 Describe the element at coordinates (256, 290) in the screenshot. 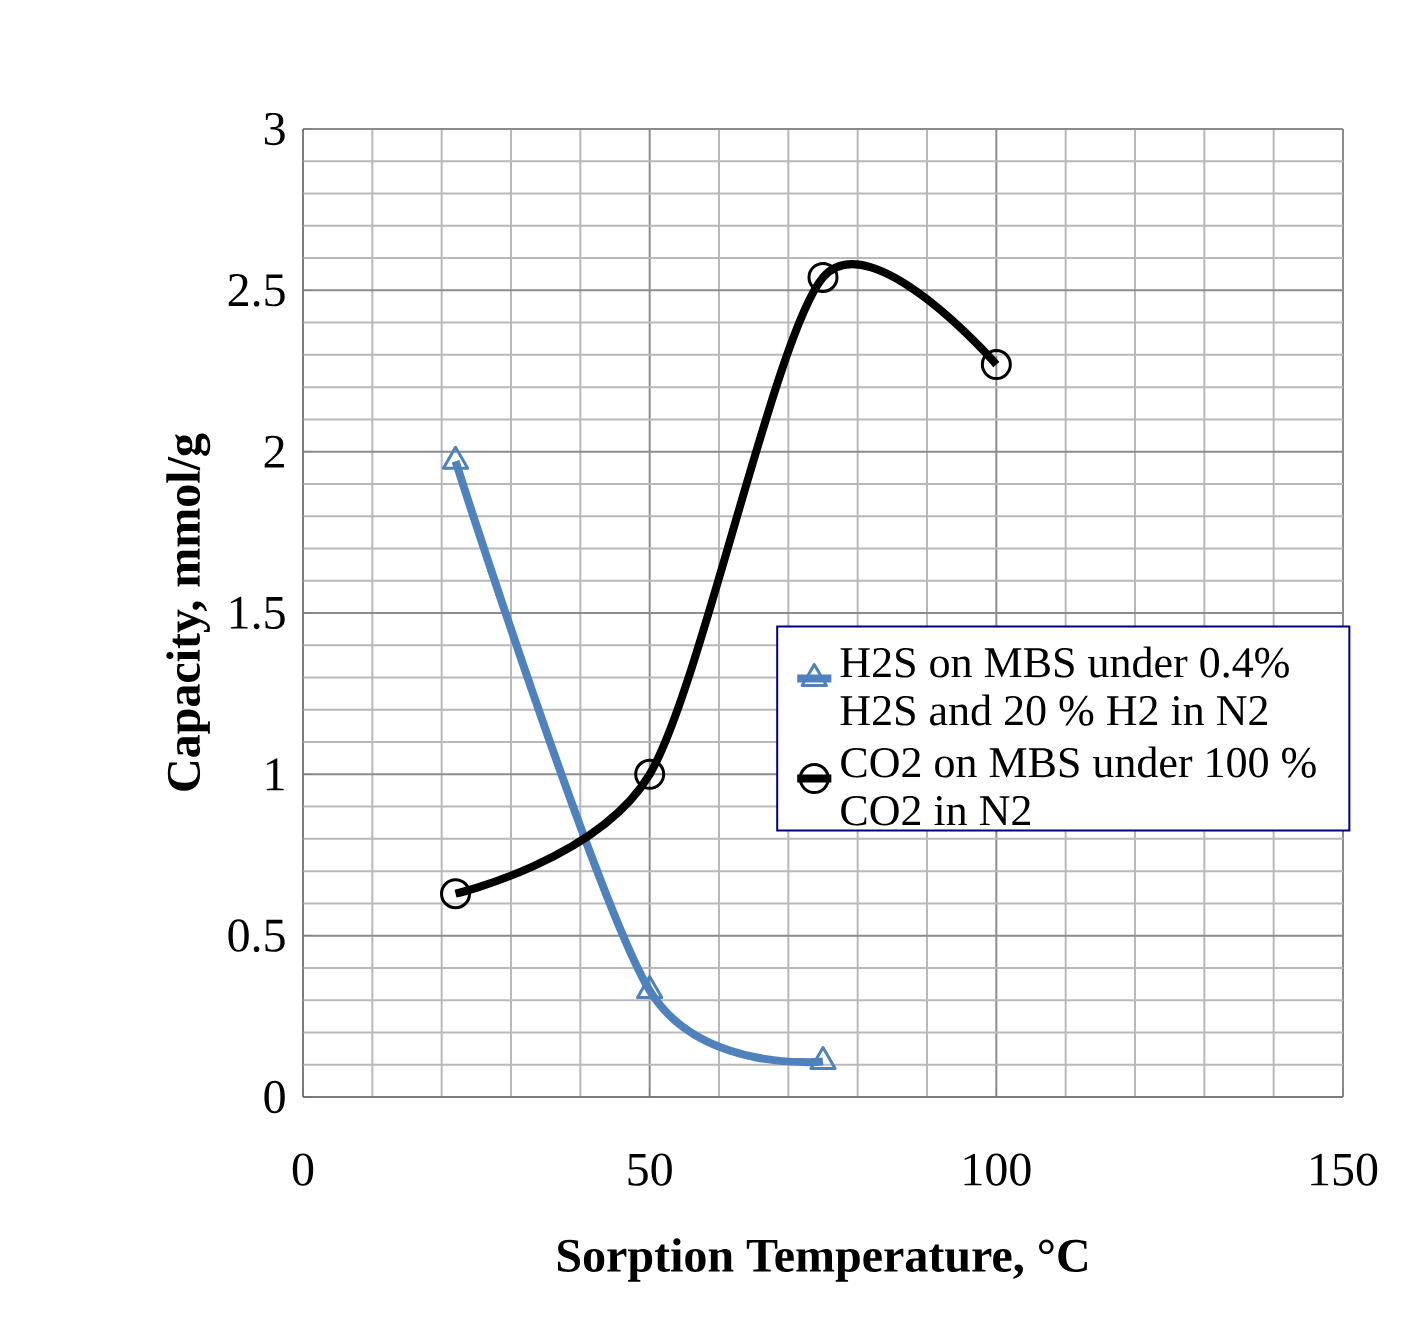

I see `y-tick-label: 2.5` at that location.